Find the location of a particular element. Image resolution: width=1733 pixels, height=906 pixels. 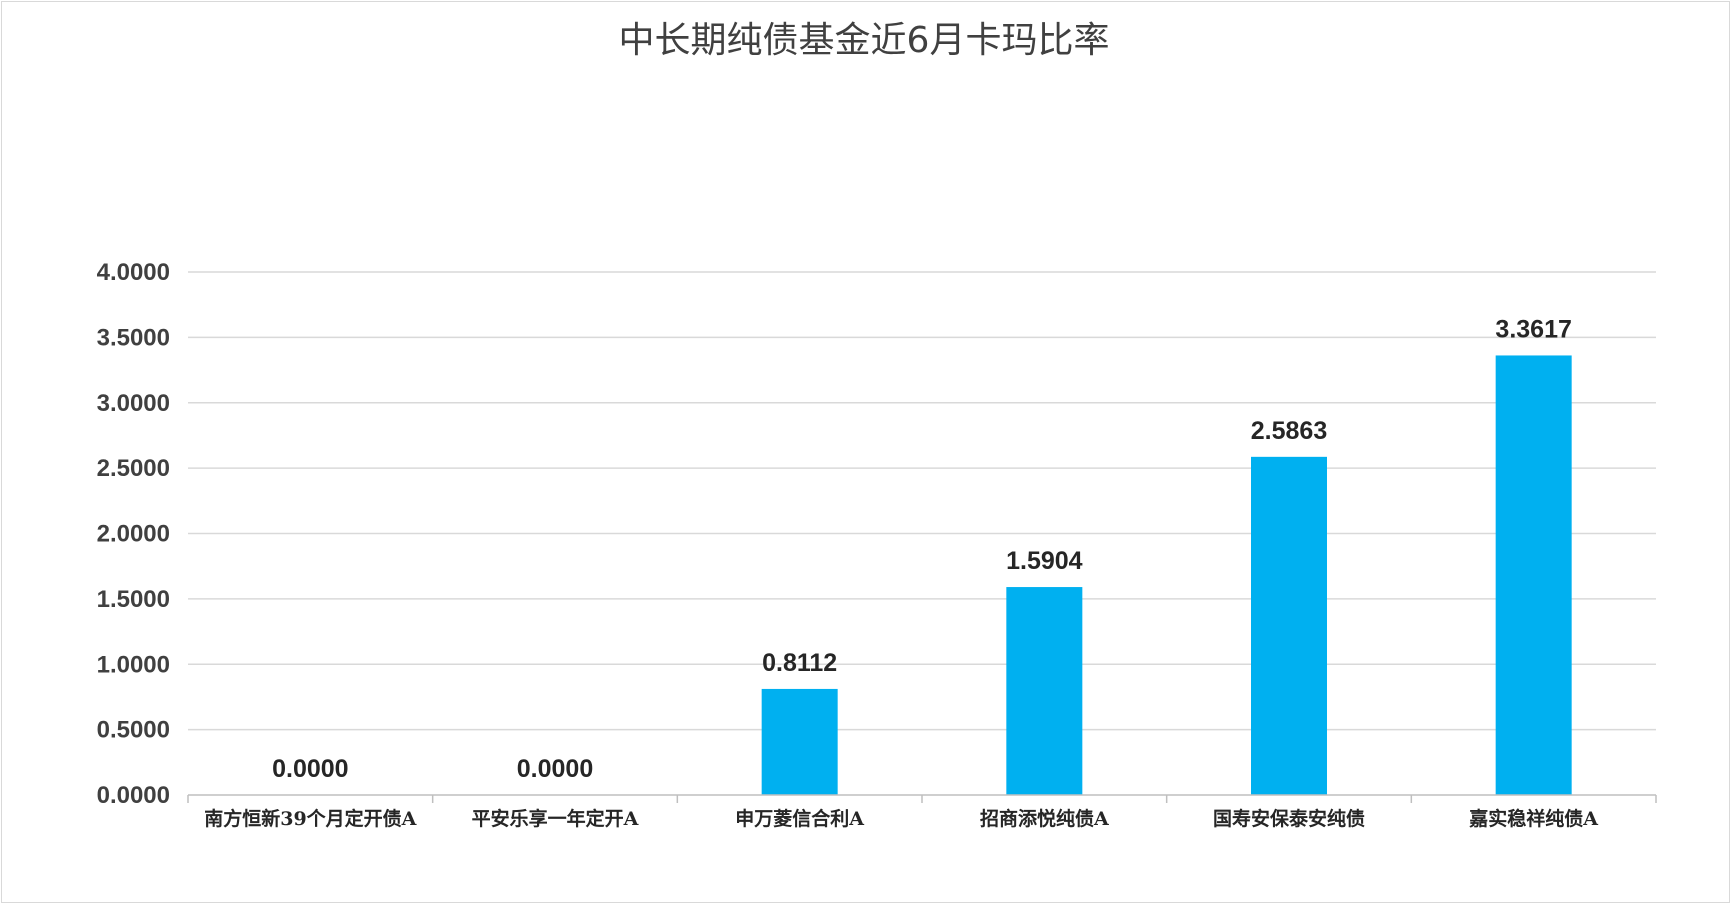

y-tick-label: 0.5000 is located at coordinates (133, 730).